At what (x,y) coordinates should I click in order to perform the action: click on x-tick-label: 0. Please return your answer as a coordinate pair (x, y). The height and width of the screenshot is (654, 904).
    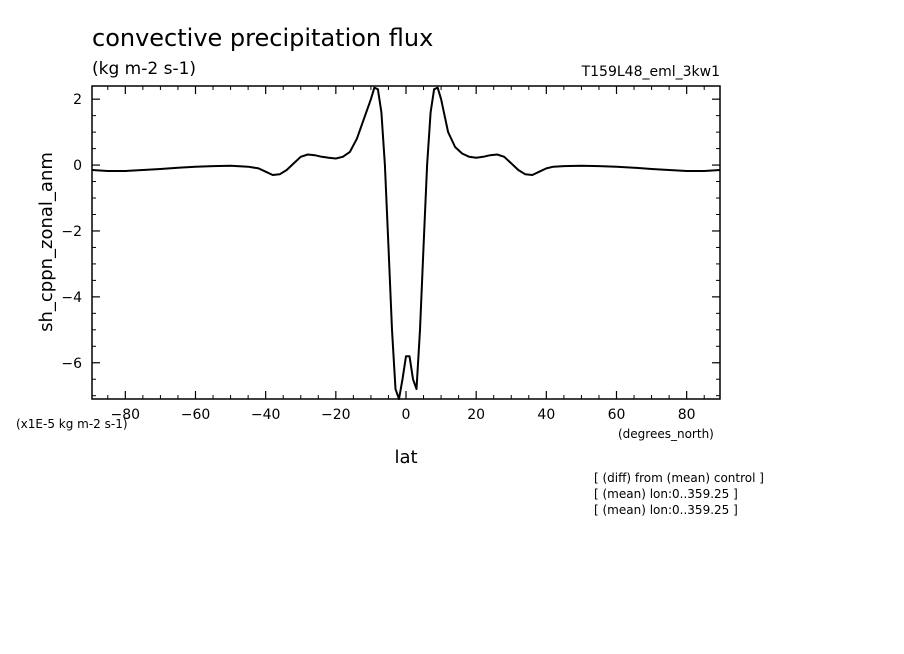
    Looking at the image, I should click on (406, 415).